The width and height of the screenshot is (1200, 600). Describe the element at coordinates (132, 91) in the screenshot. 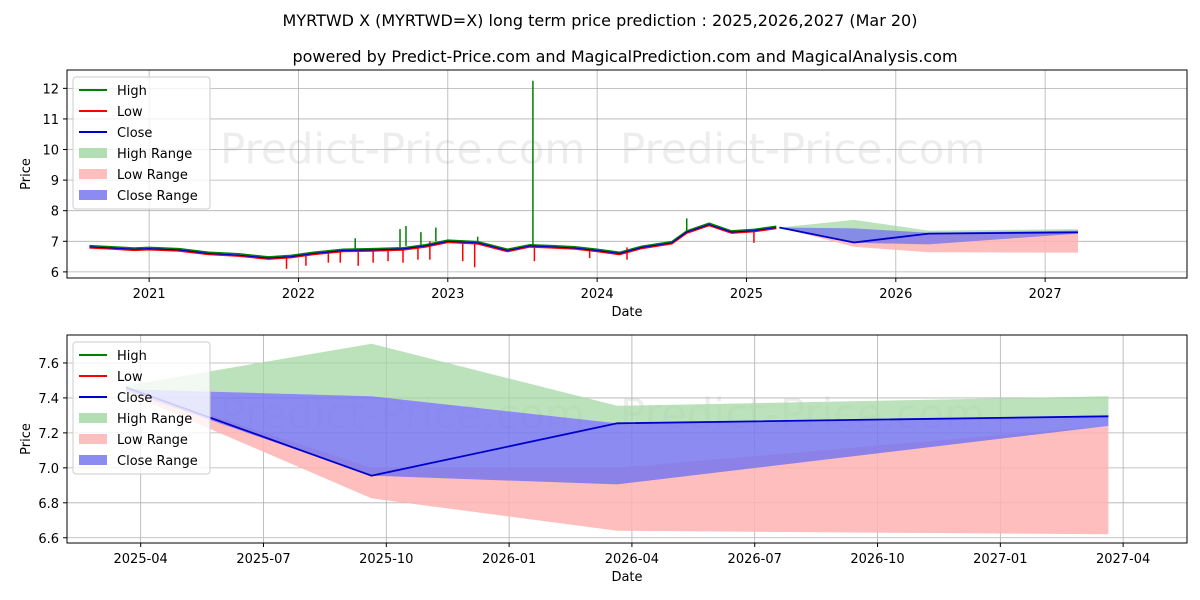

I see `panel1-legend-label-high: High` at that location.